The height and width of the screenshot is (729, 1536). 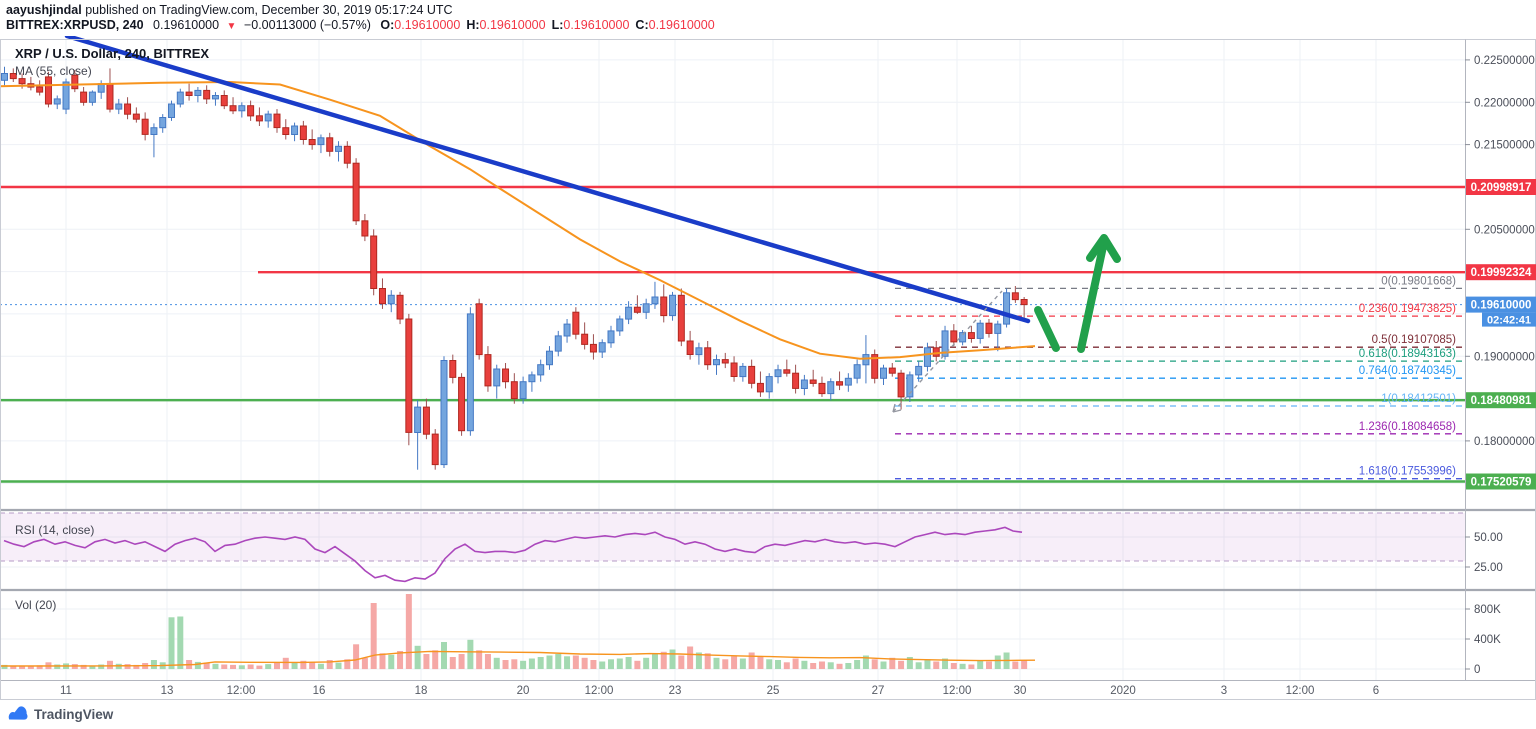 What do you see at coordinates (513, 554) in the screenshot?
I see `rsi-series` at bounding box center [513, 554].